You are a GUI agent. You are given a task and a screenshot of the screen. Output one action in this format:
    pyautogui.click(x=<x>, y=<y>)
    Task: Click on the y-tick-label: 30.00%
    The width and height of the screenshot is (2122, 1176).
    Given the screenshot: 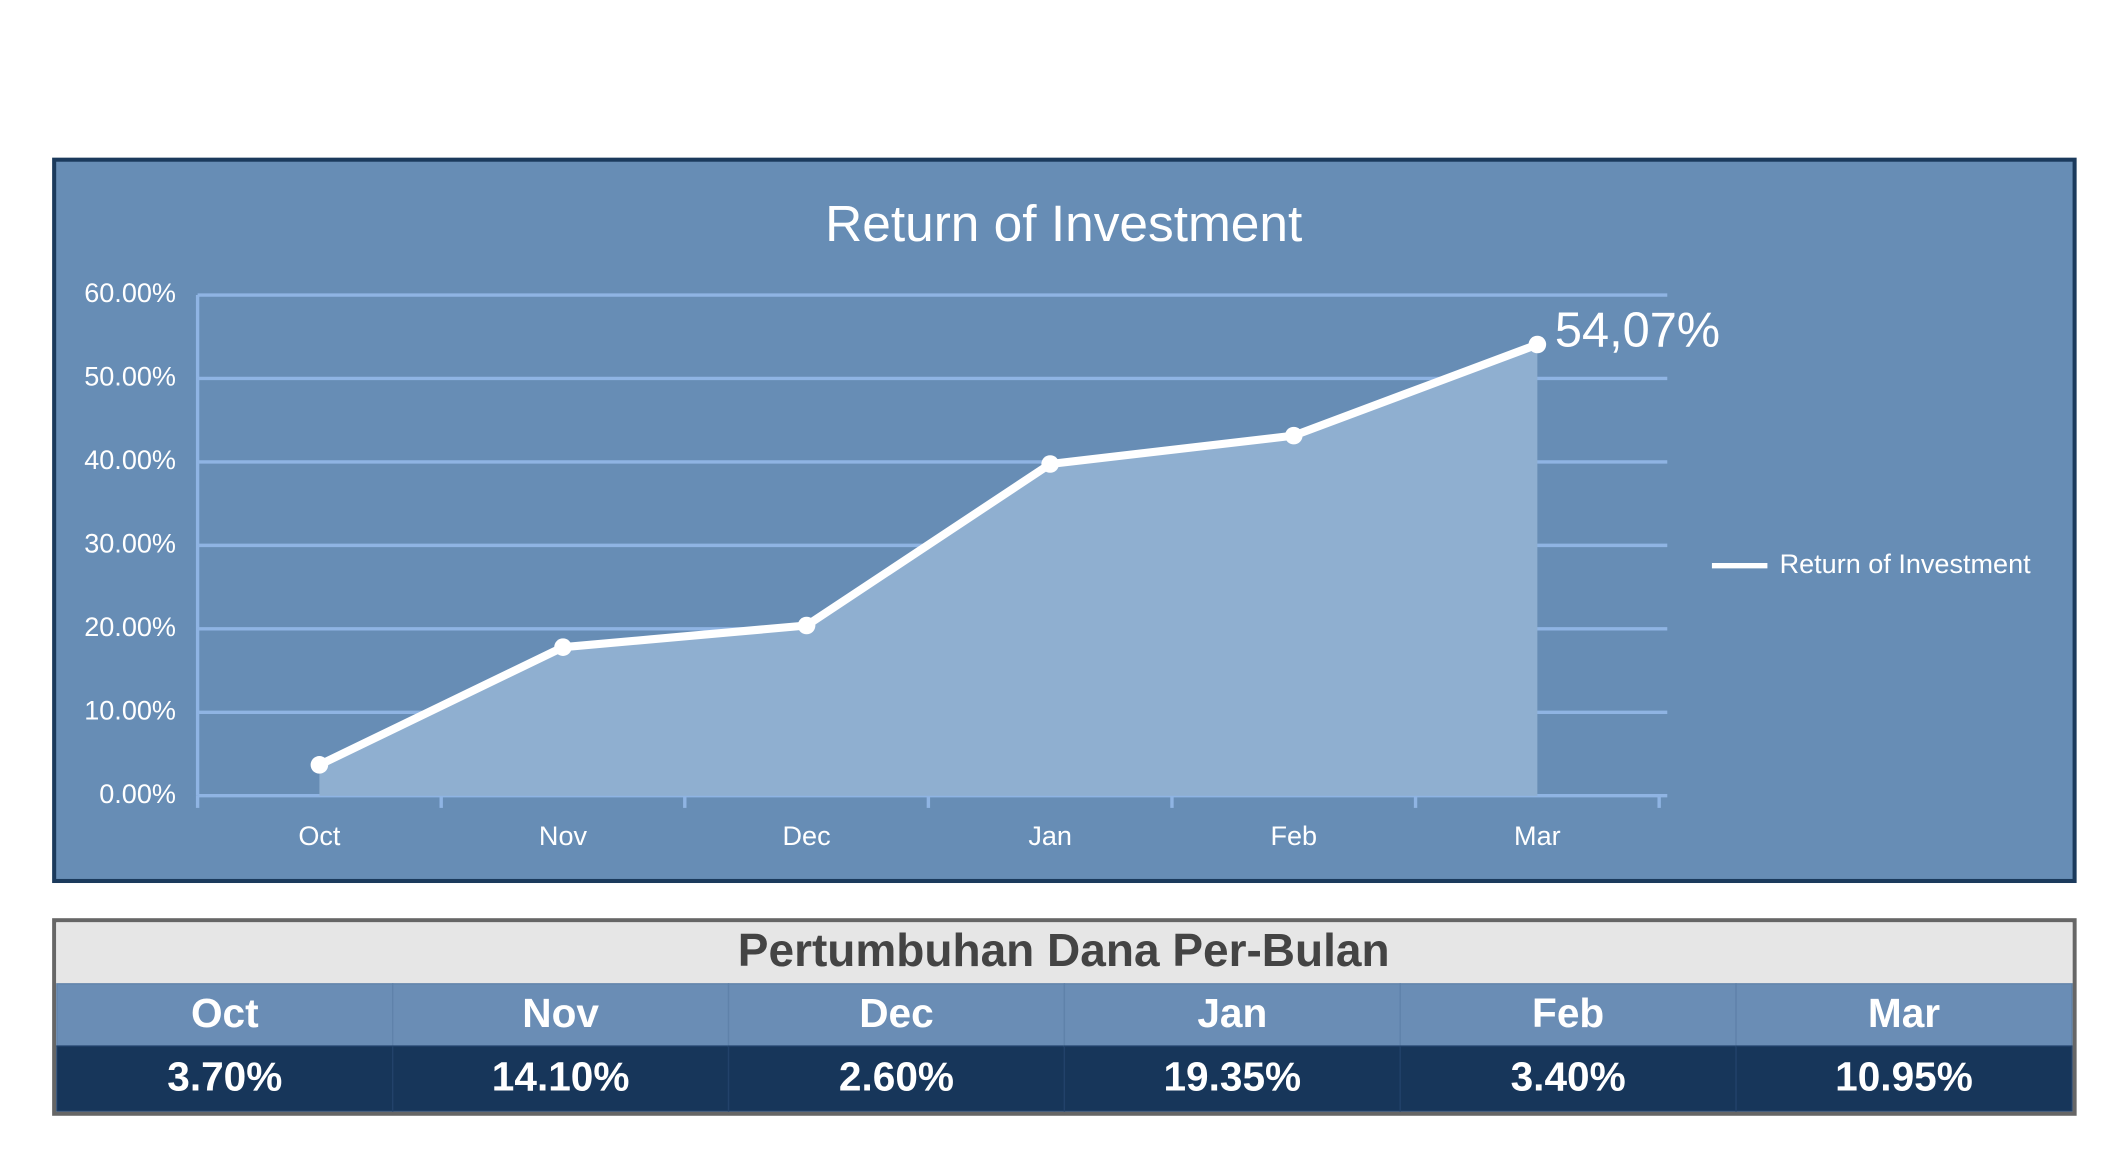 What is the action you would take?
    pyautogui.click(x=130, y=544)
    